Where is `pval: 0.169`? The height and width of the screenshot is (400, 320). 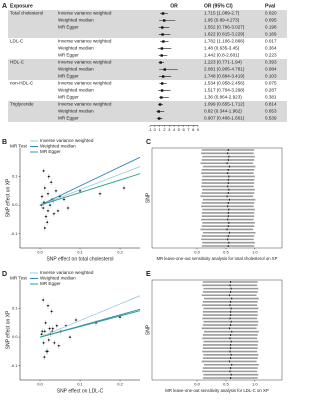
pval: 0.169 is located at coordinates (271, 34).